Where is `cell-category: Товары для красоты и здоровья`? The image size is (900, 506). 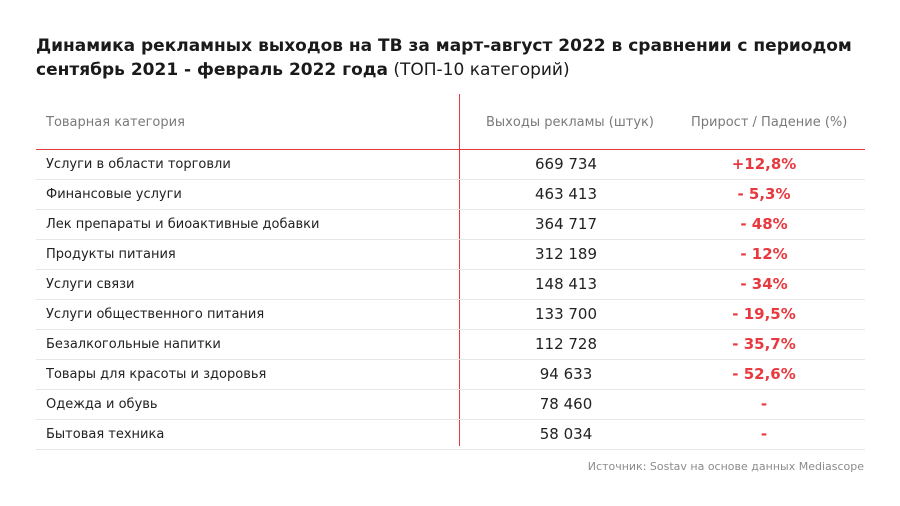
cell-category: Товары для красоты и здоровья is located at coordinates (156, 374).